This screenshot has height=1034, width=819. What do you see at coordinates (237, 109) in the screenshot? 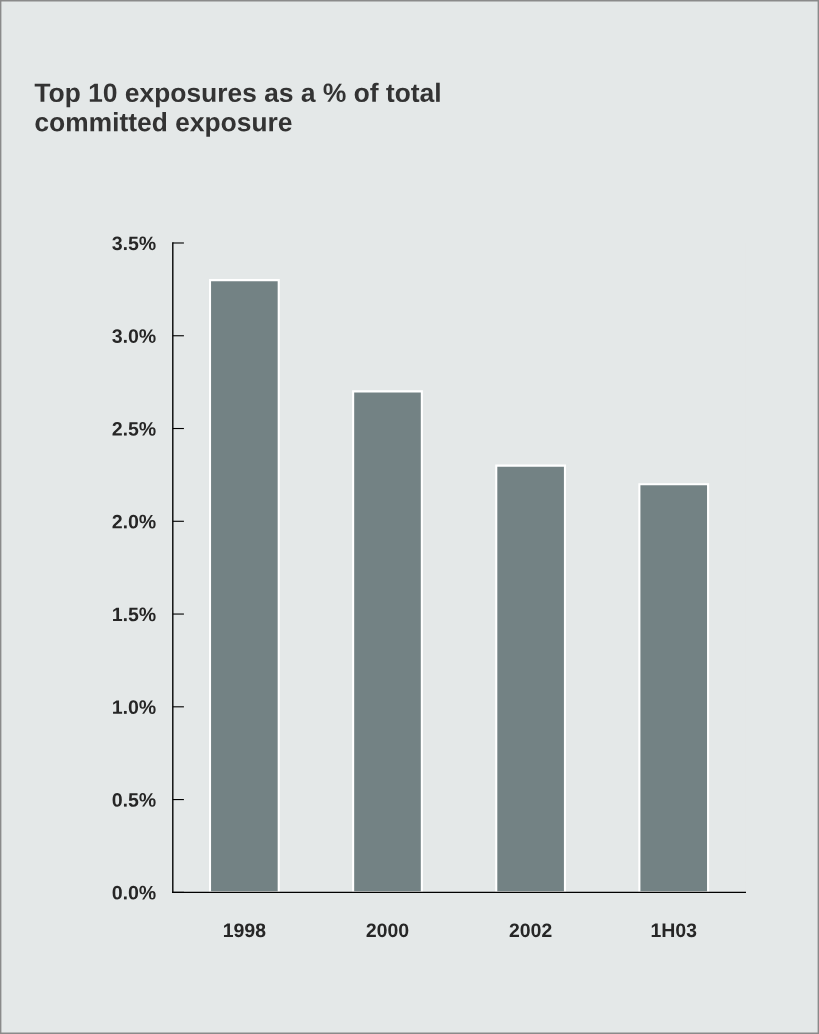
I see `chart-title: Top 10 exposures as a % of total committed exposure` at bounding box center [237, 109].